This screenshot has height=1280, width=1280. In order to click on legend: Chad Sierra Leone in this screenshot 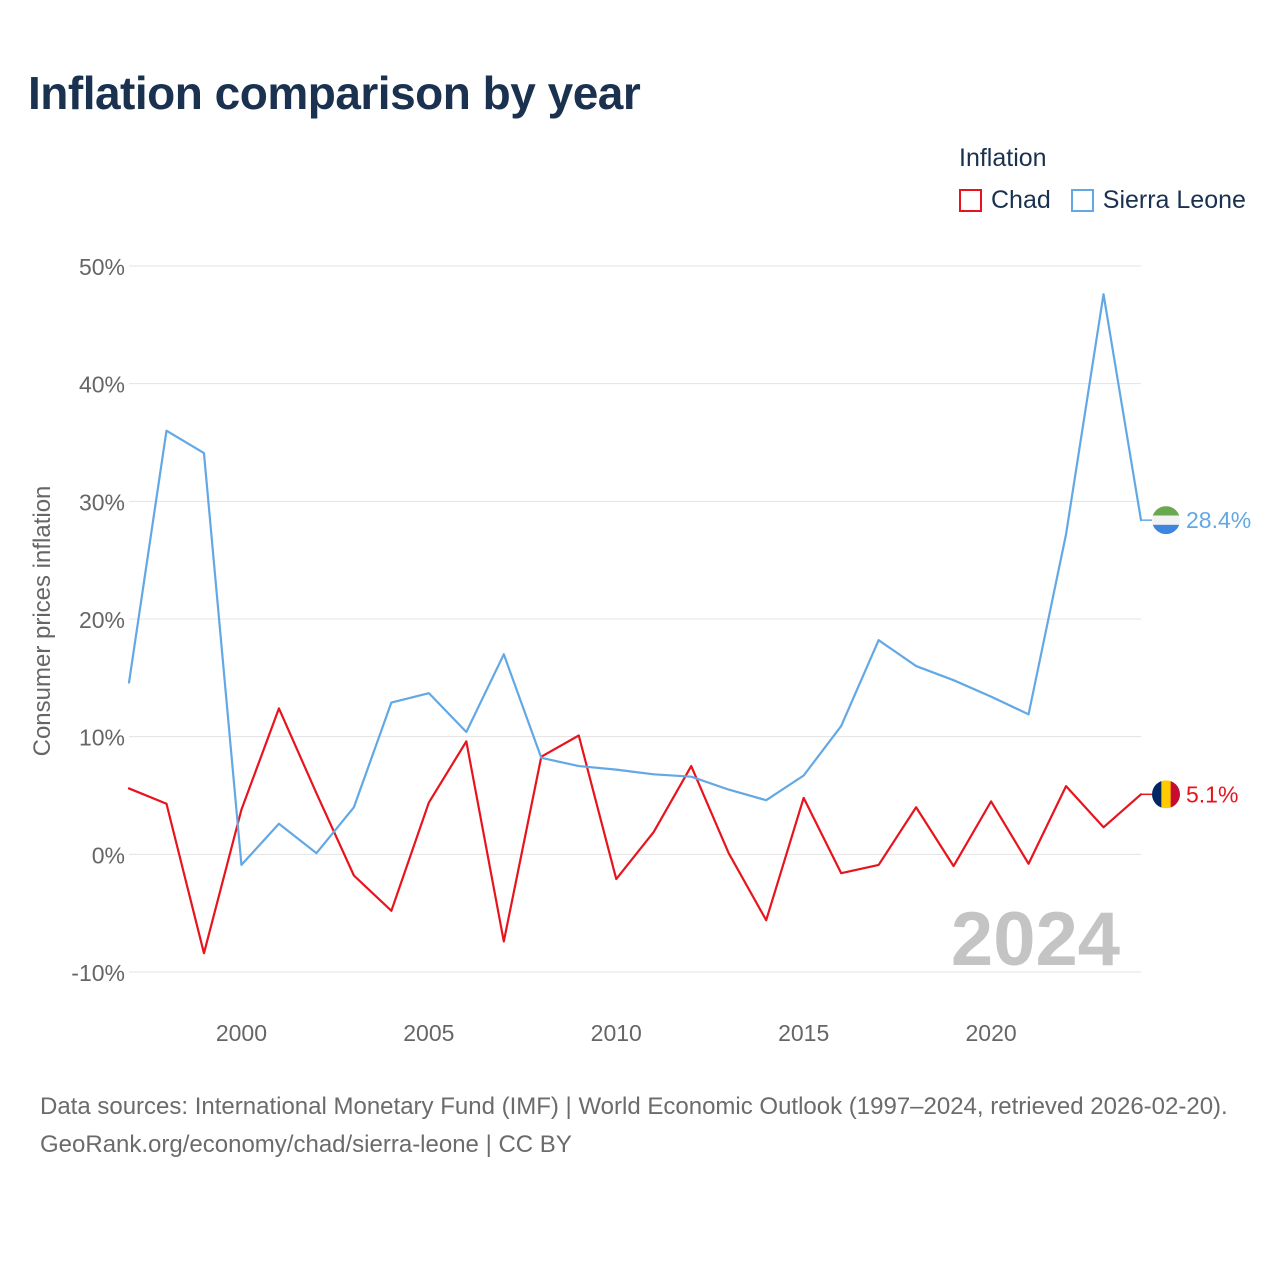, I will do `click(1102, 200)`.